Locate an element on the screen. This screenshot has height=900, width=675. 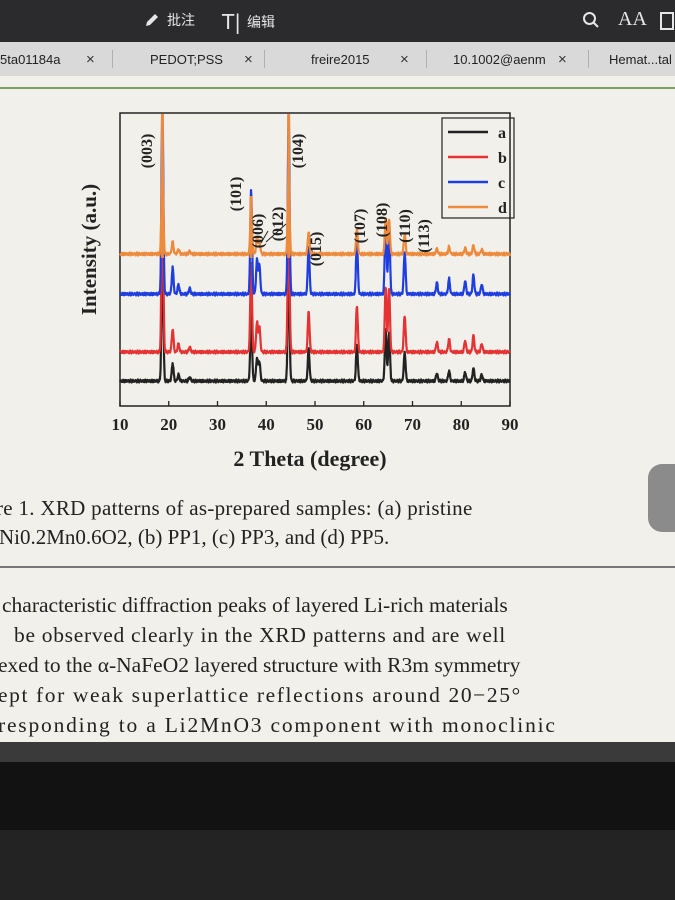
sidebar-toggle-icon is located at coordinates (667, 21).